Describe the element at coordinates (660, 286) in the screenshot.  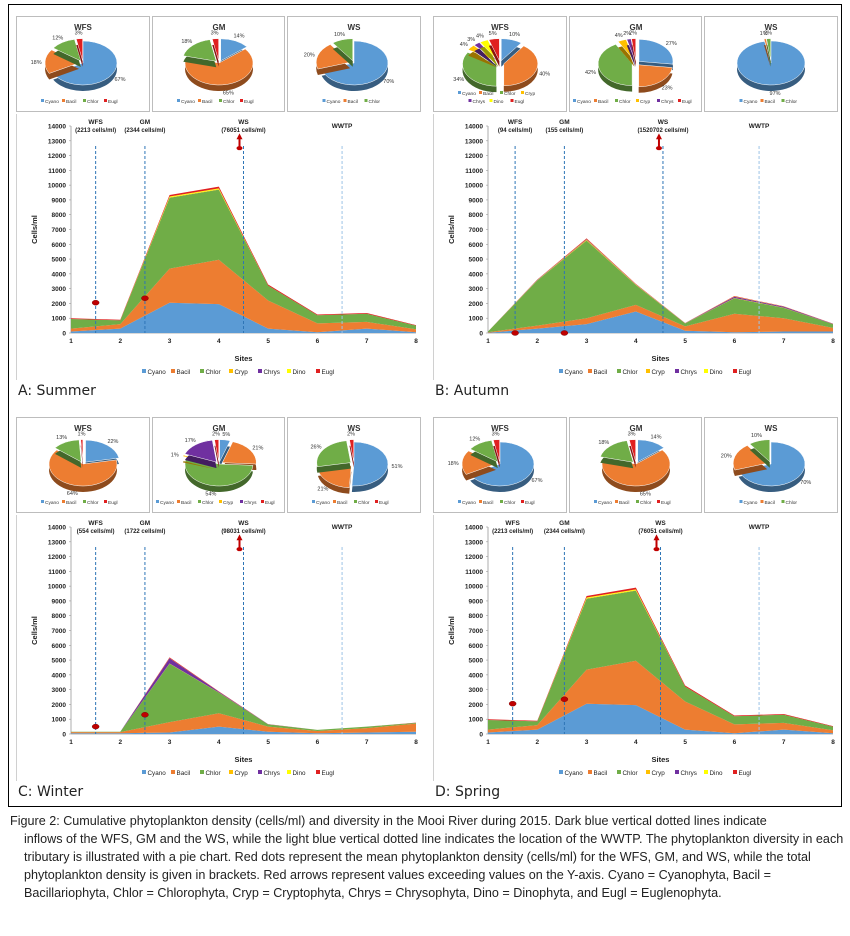
I see `area-series-chlor` at that location.